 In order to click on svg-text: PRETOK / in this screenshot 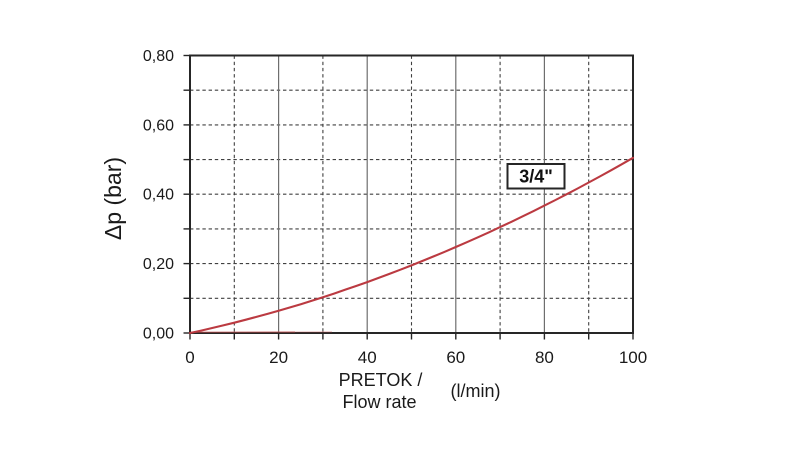, I will do `click(381, 380)`.